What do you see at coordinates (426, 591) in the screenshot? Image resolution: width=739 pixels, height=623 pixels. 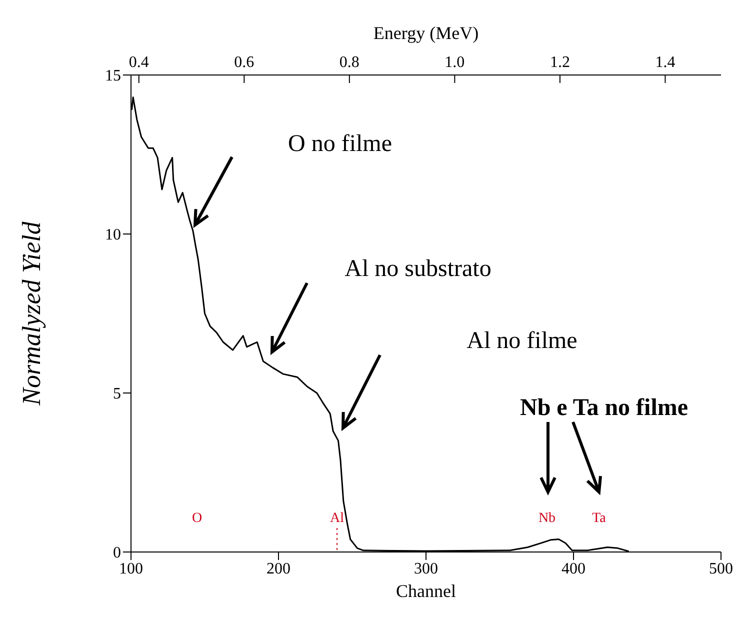 I see `x-axis-title: Channel` at bounding box center [426, 591].